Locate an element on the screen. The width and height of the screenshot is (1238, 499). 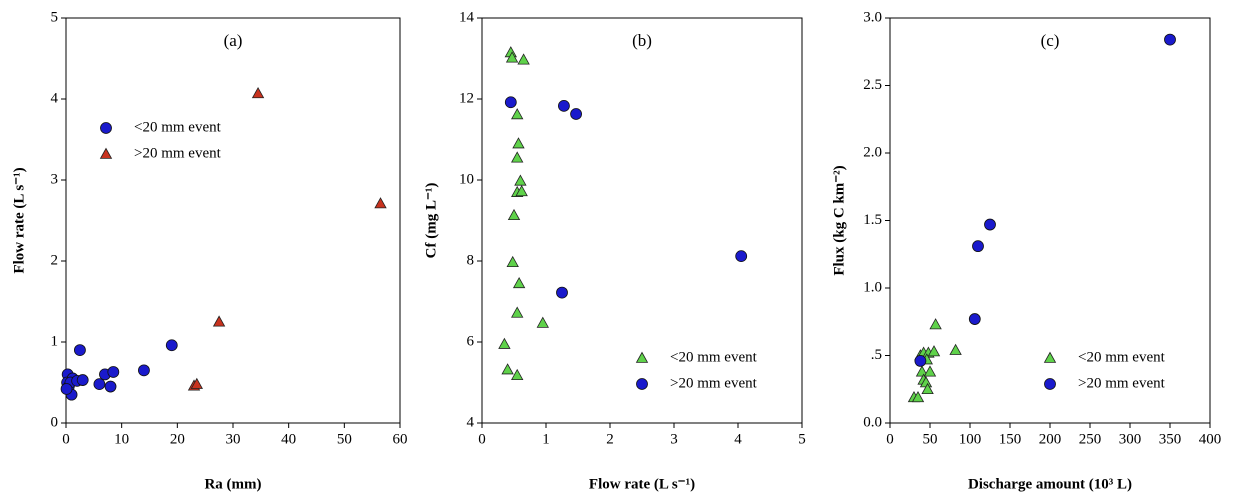
y-tick-label: .5 is located at coordinates (876, 355).